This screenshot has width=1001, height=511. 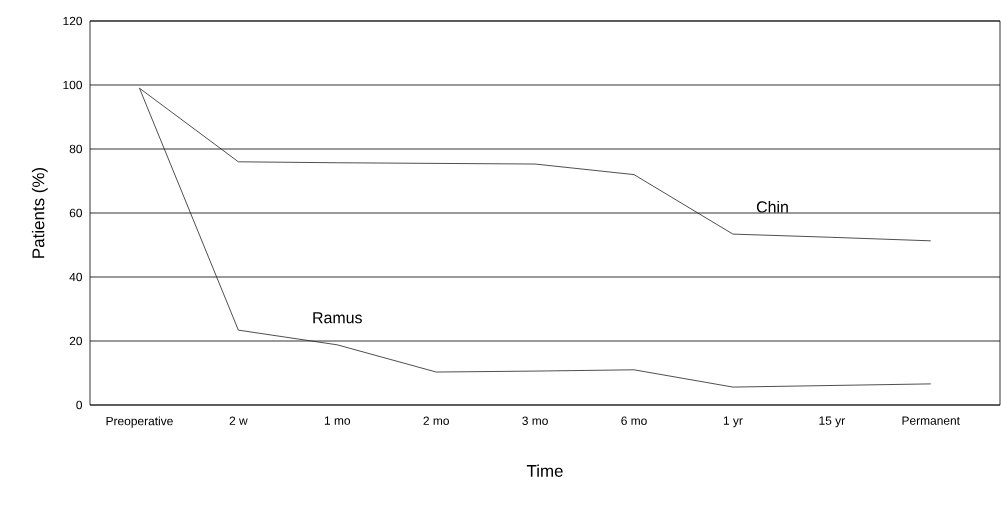 What do you see at coordinates (39, 212) in the screenshot?
I see `y-axis-title: Patients (%)` at bounding box center [39, 212].